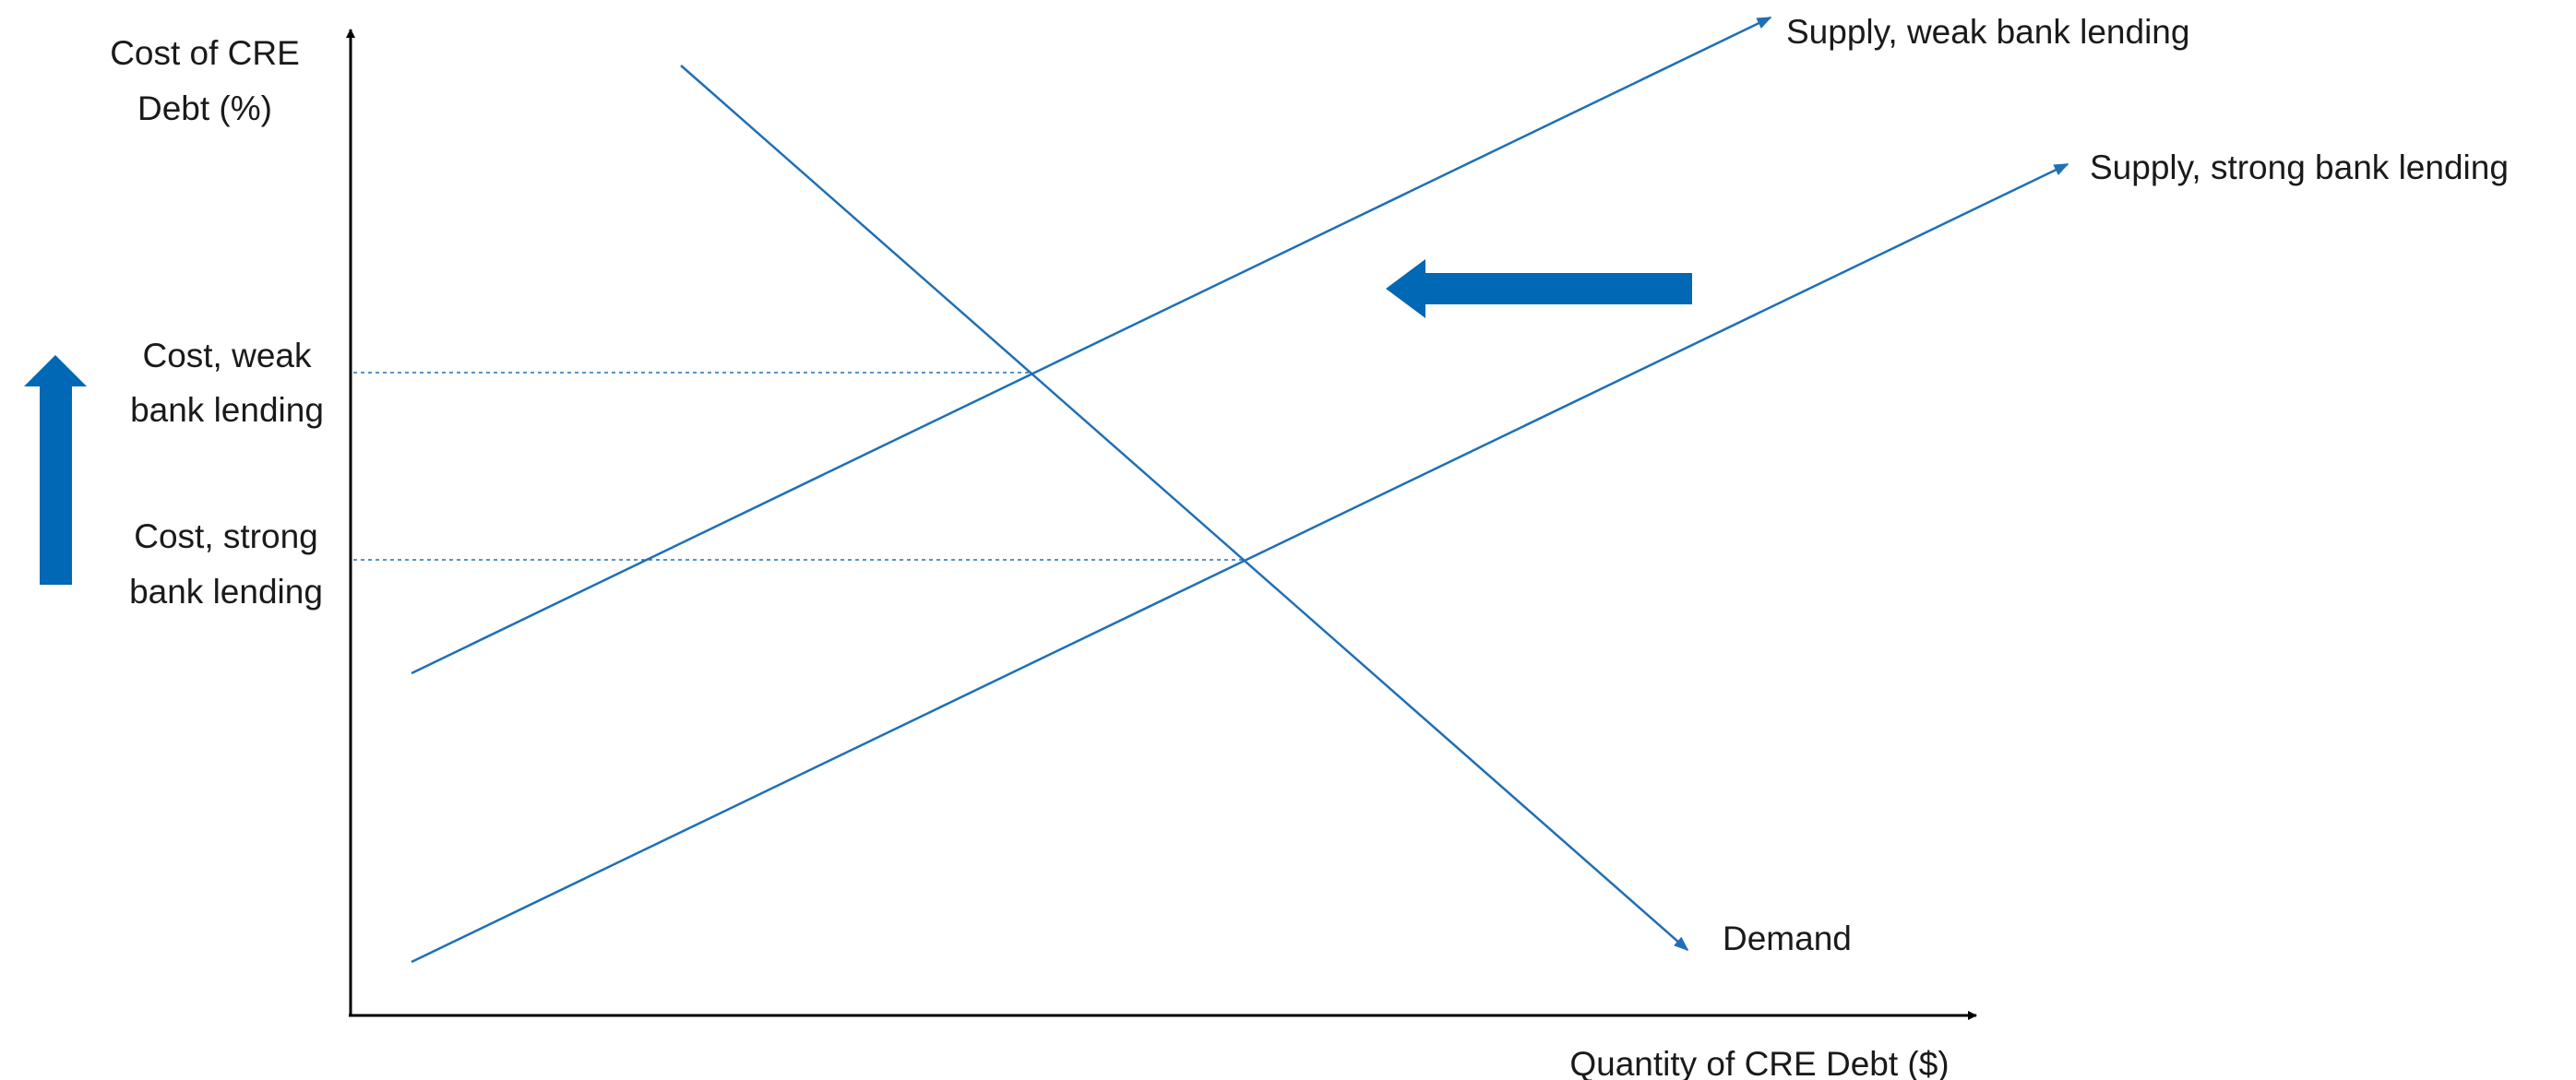 This screenshot has width=2576, height=1080. I want to click on demand-label: Demand, so click(1787, 938).